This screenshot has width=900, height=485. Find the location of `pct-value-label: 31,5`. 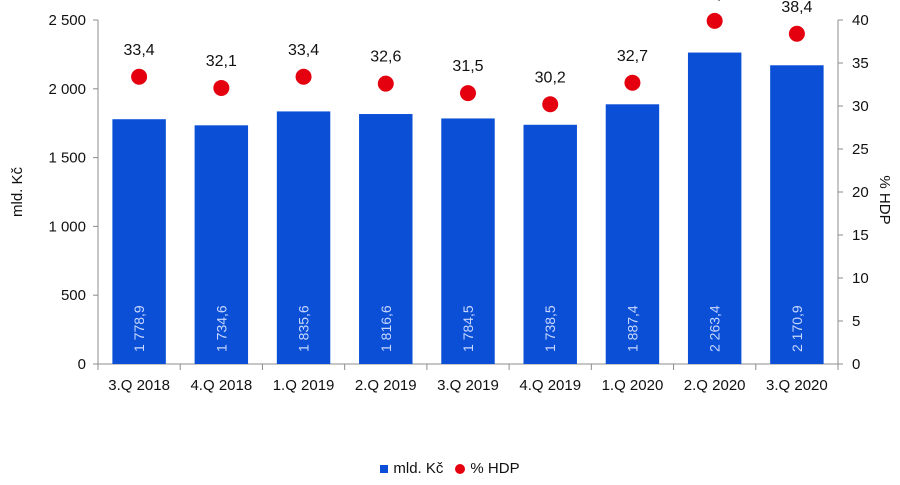

pct-value-label: 31,5 is located at coordinates (467, 66).